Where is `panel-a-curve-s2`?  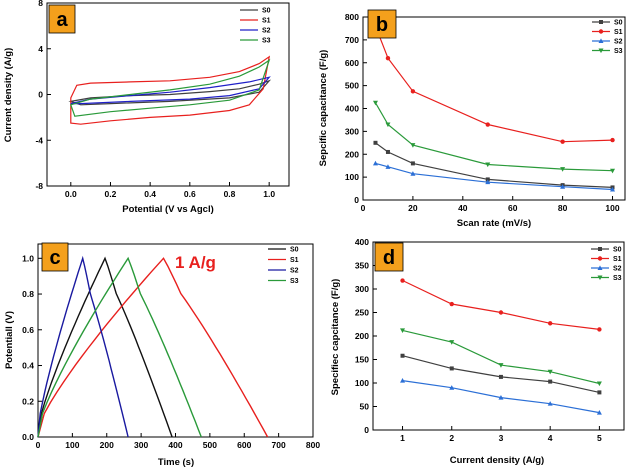 panel-a-curve-s2 is located at coordinates (170, 90).